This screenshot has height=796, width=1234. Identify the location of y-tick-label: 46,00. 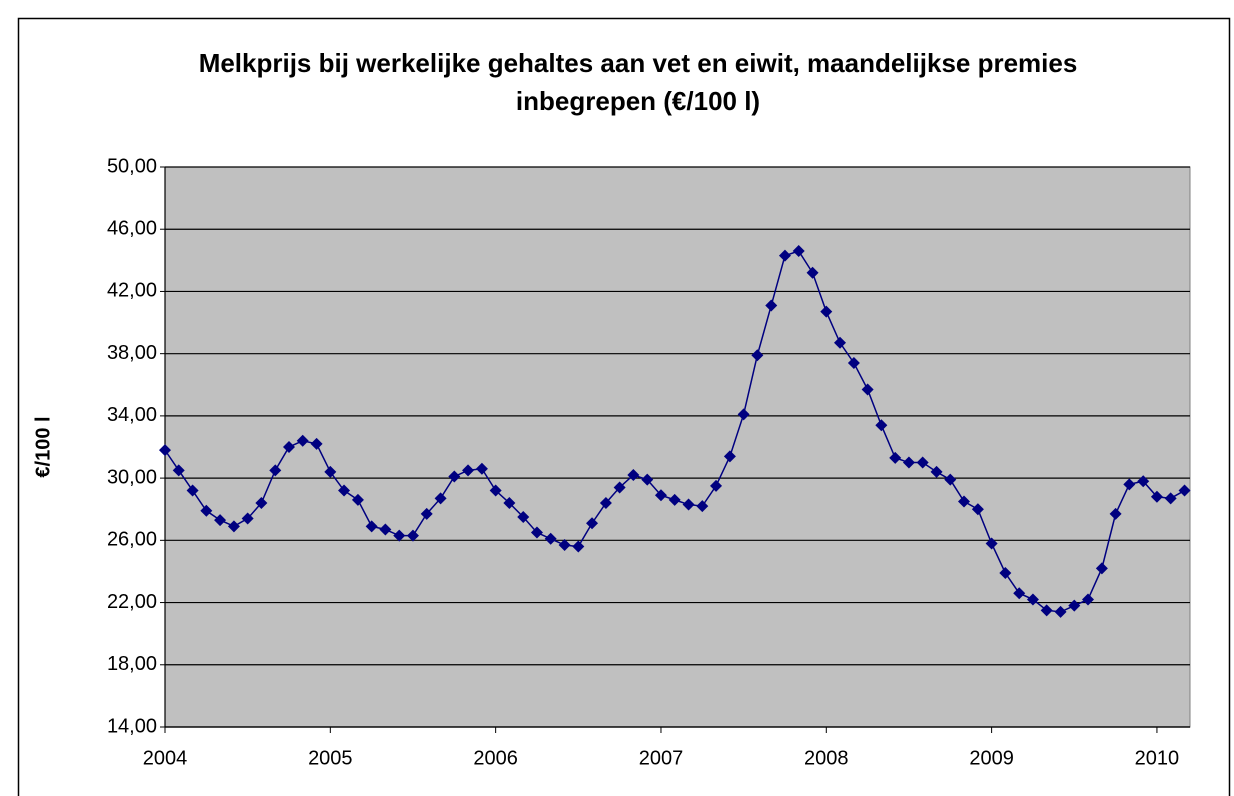
(132, 229).